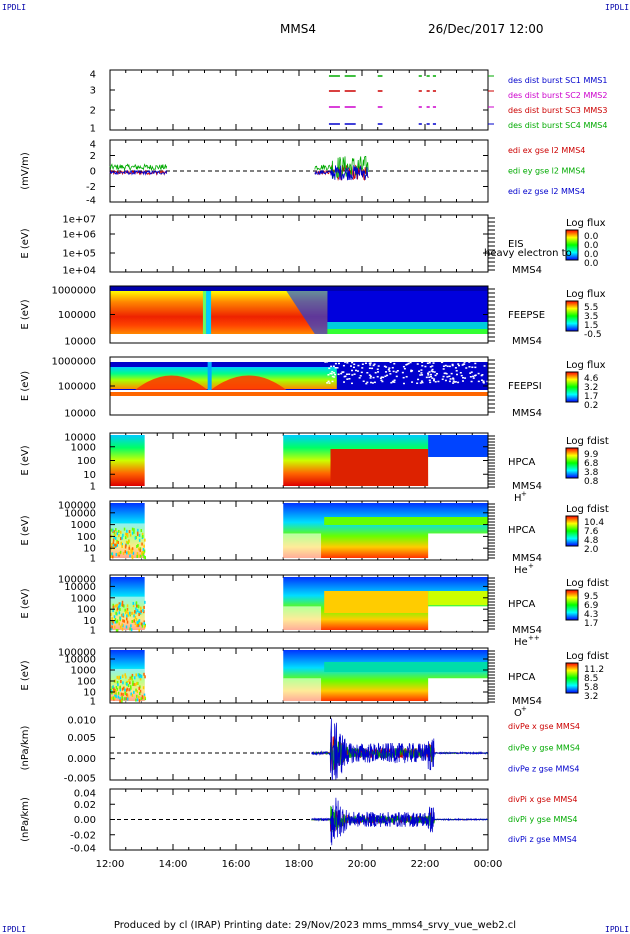 The width and height of the screenshot is (630, 934). I want to click on sparse-low-energy, so click(302, 690).